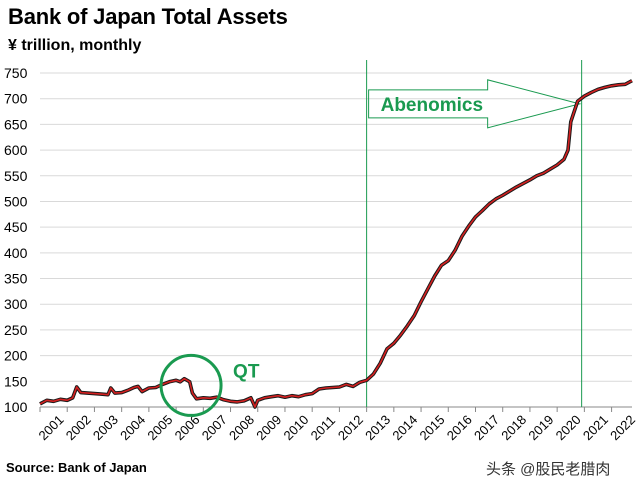 The image size is (640, 487). What do you see at coordinates (595, 427) in the screenshot?
I see `x-tick-label: 2021` at bounding box center [595, 427].